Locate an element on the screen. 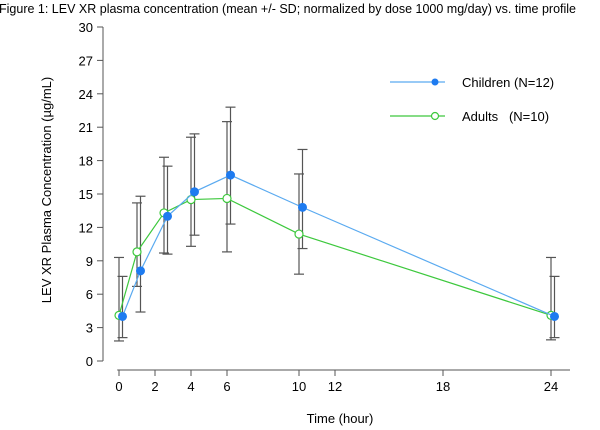 This screenshot has height=430, width=600. y-tick-label: 18 is located at coordinates (86, 161).